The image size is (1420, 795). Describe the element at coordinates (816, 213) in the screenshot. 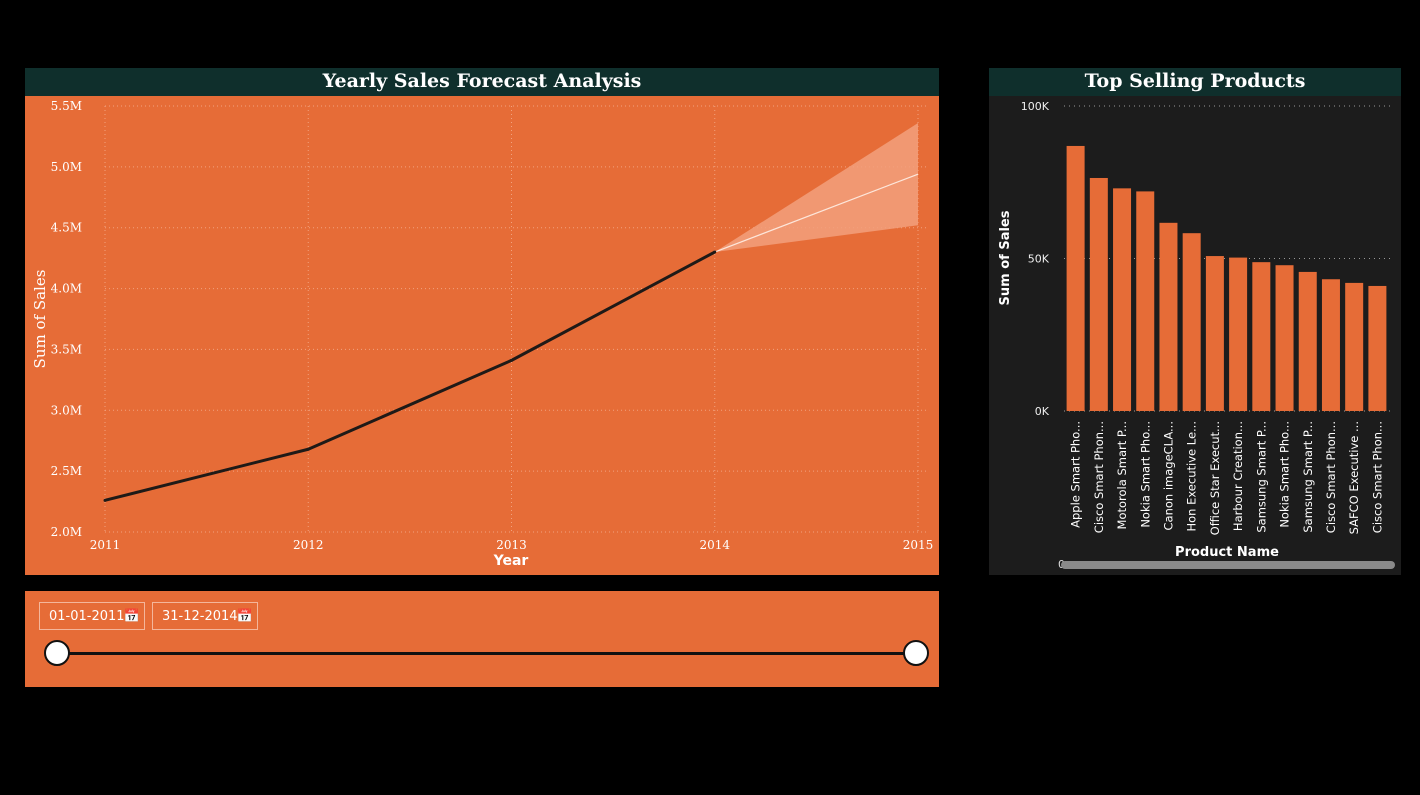

I see `forecast-line` at that location.